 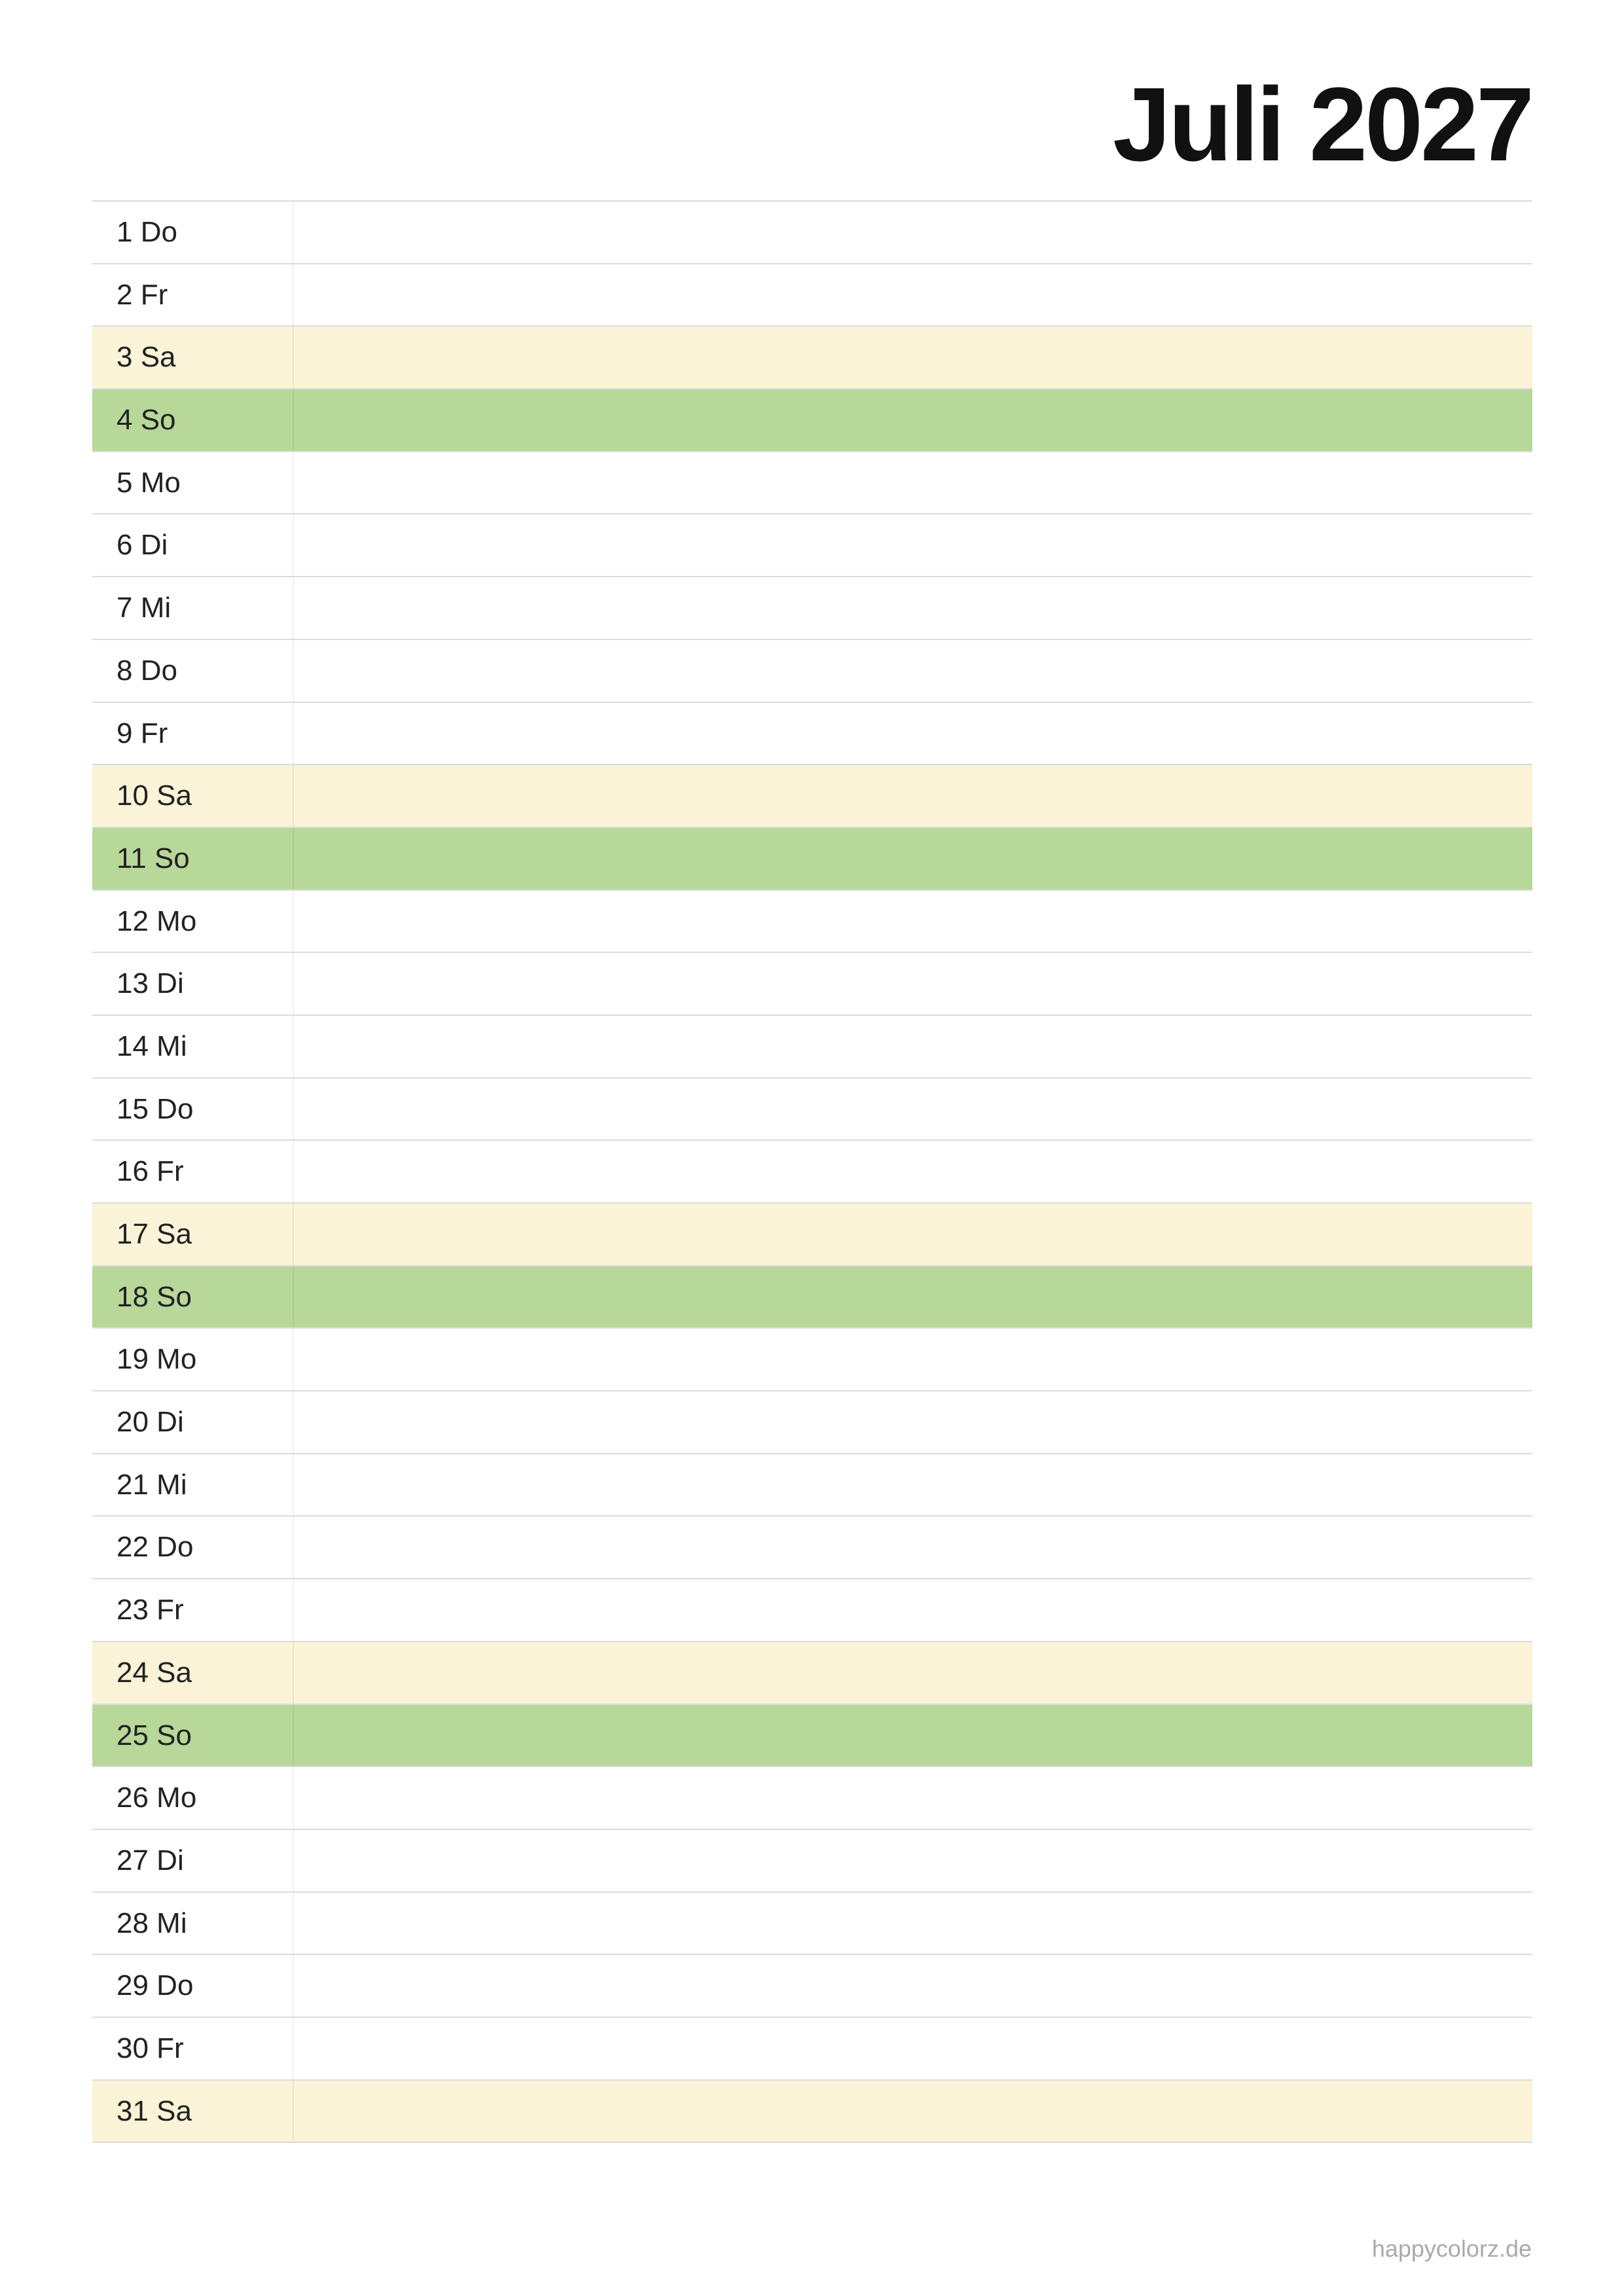 What do you see at coordinates (812, 1736) in the screenshot?
I see `day-row: 25 So` at bounding box center [812, 1736].